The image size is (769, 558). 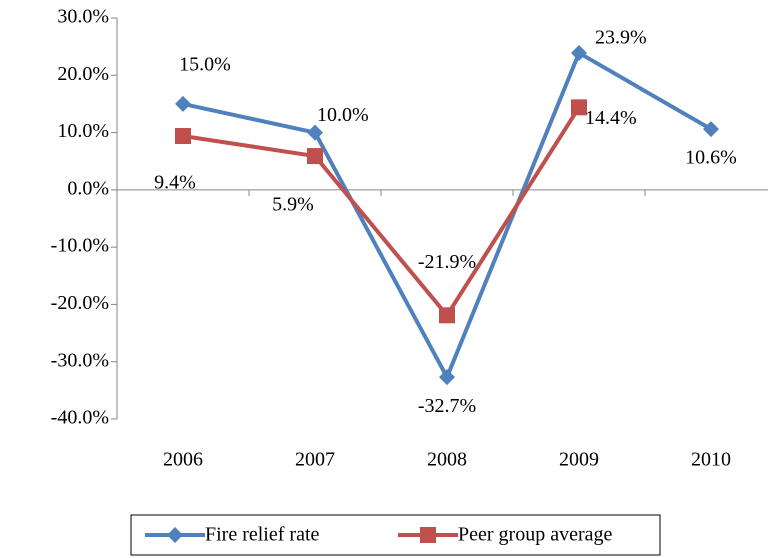 What do you see at coordinates (205, 65) in the screenshot?
I see `data-label: 15.0%` at bounding box center [205, 65].